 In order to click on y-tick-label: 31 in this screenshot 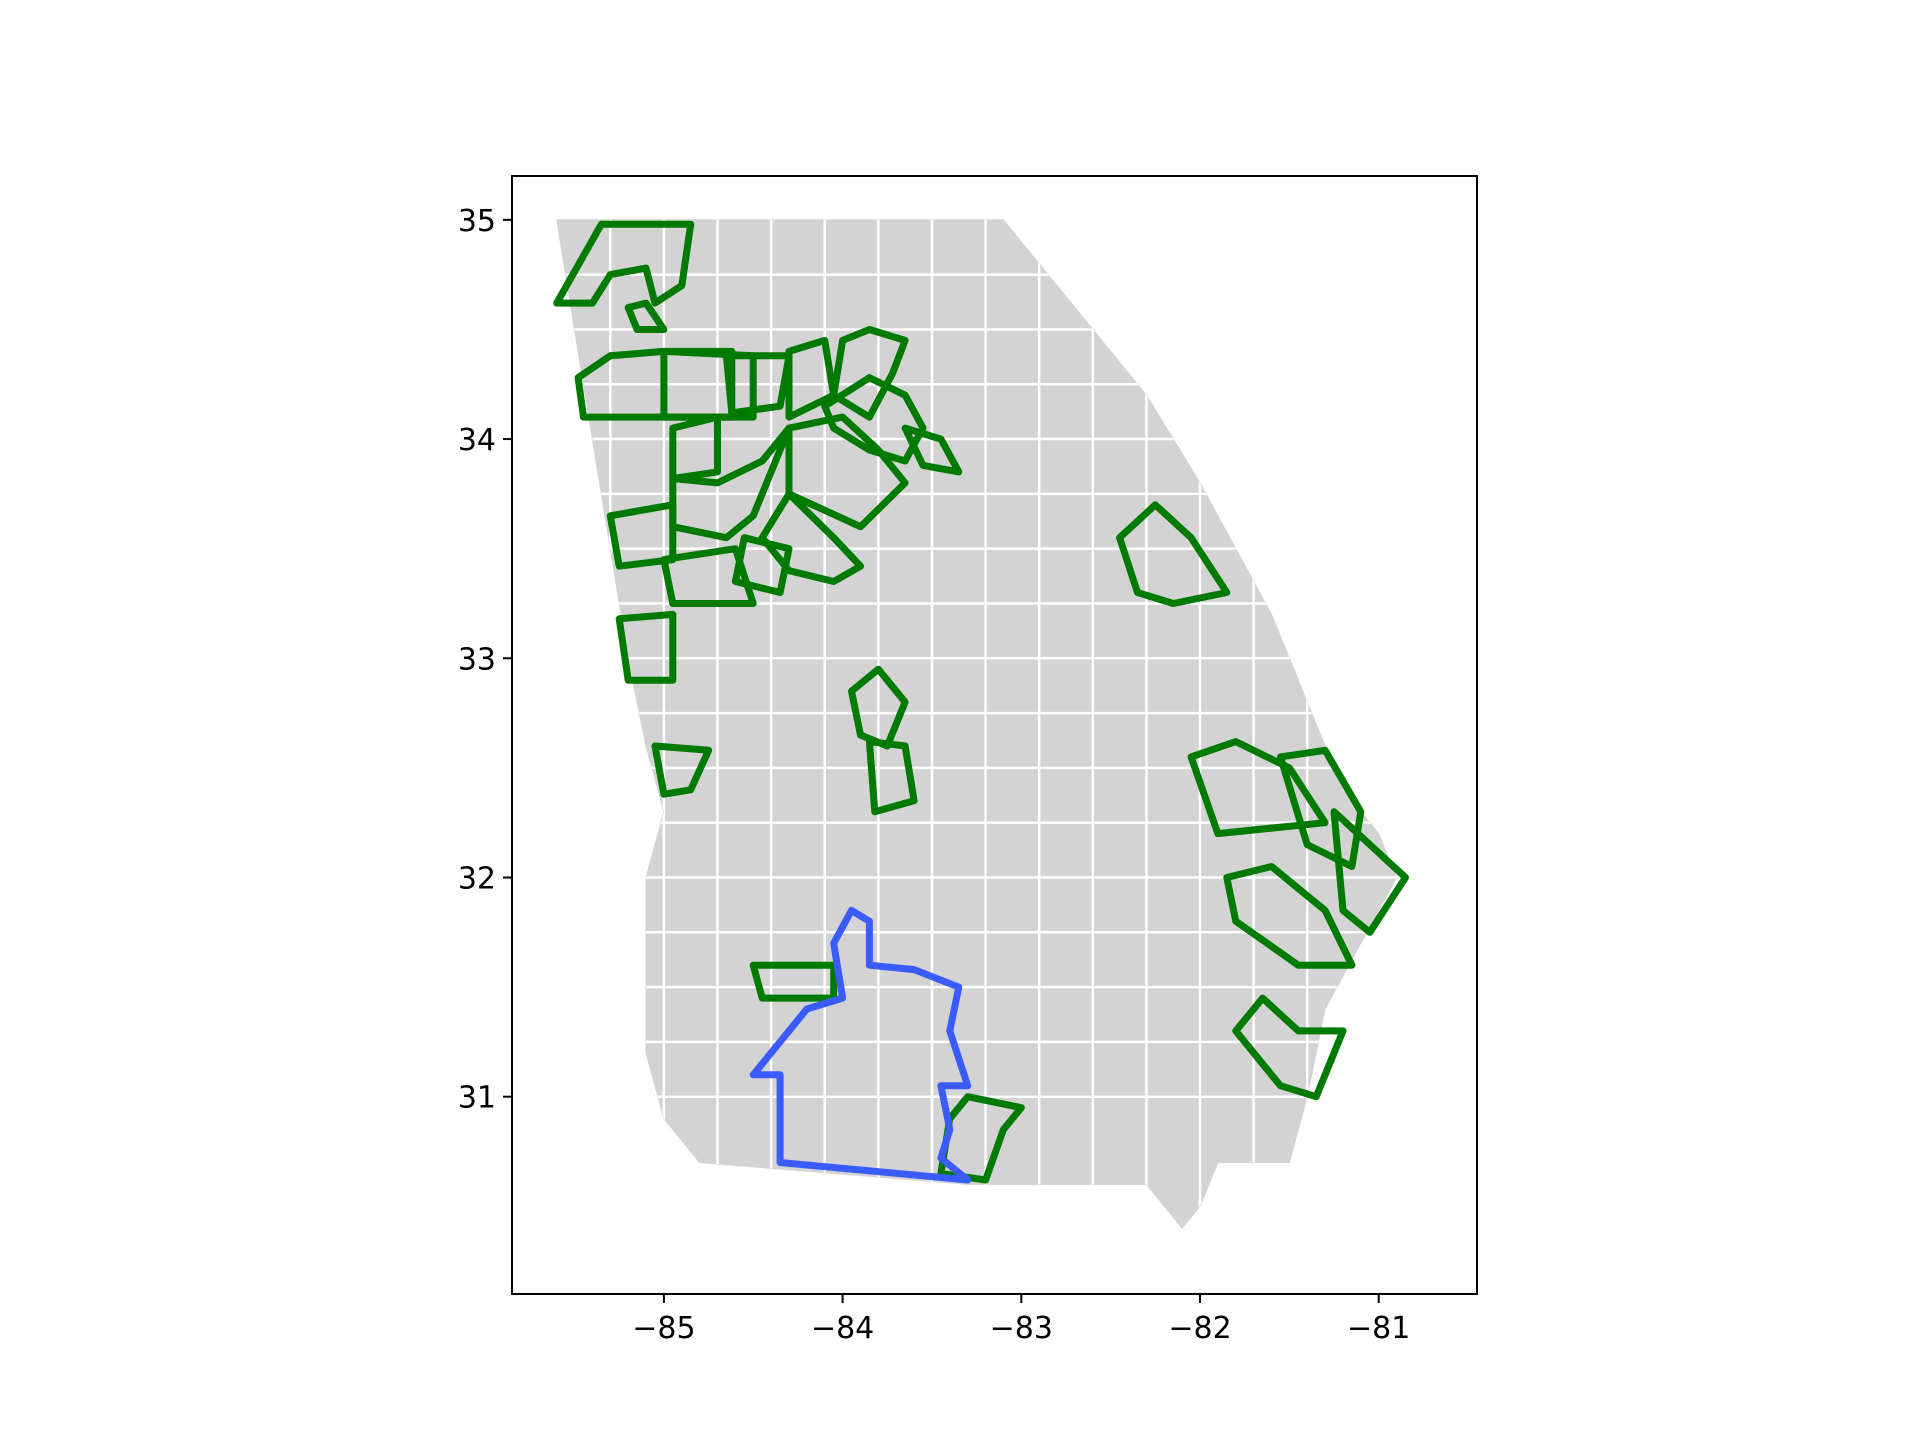, I will do `click(477, 1098)`.